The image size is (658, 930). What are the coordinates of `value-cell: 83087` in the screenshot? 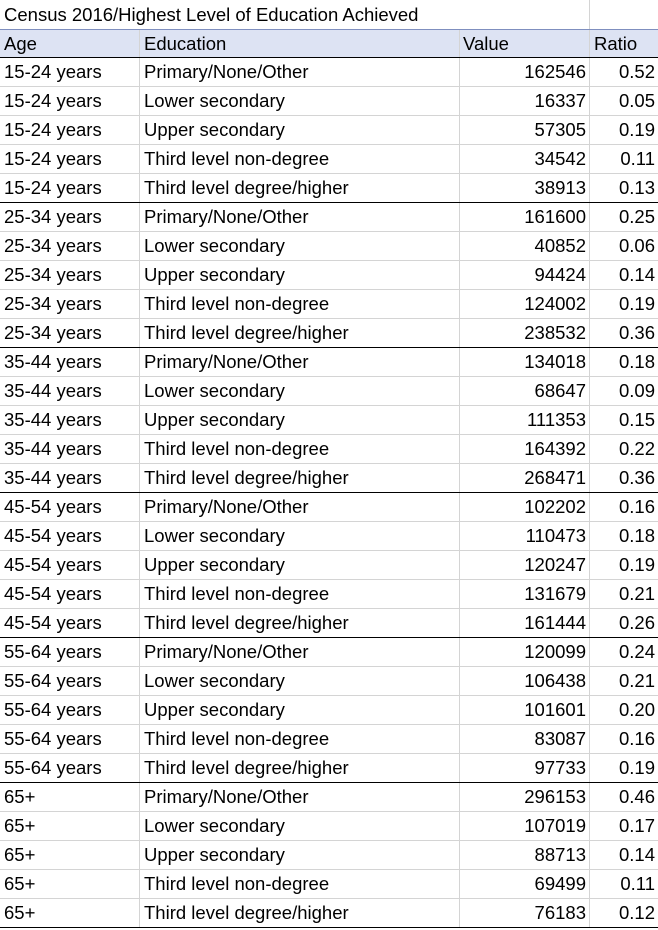 It's located at (525, 739).